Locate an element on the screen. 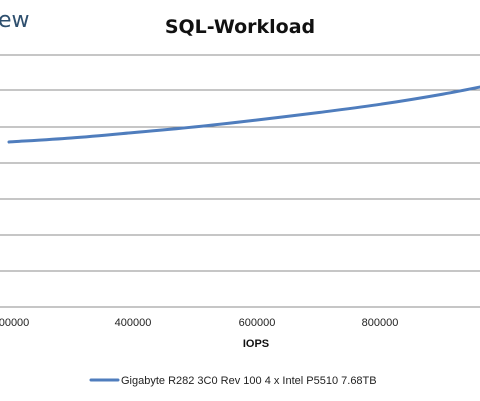 This screenshot has height=401, width=480. x-tick-label: 400000 is located at coordinates (133, 323).